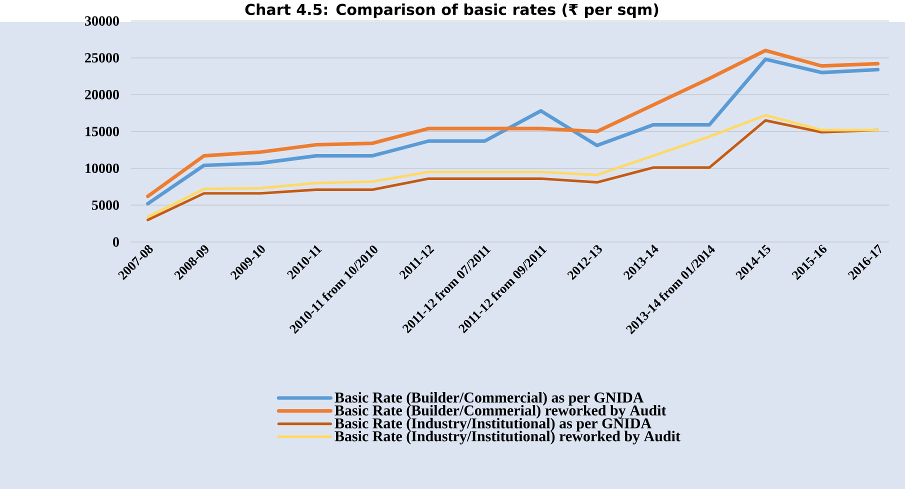 This screenshot has width=905, height=489. I want to click on y-tick-label: 30000, so click(102, 21).